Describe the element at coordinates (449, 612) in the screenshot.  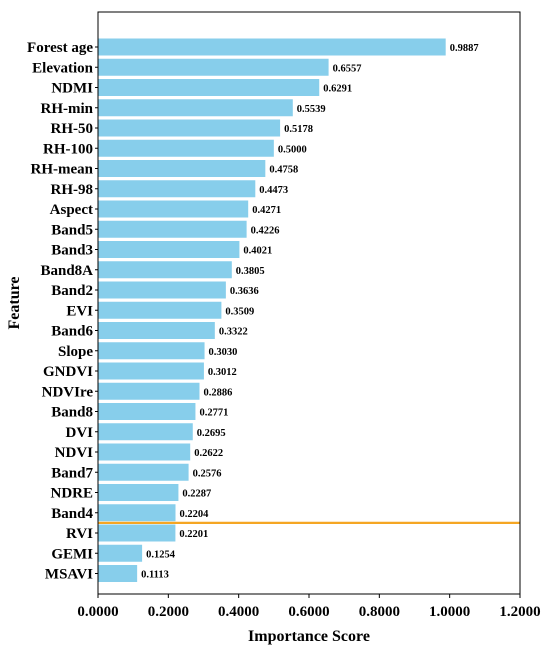
I see `x-tick-label-5: 1.0000` at that location.